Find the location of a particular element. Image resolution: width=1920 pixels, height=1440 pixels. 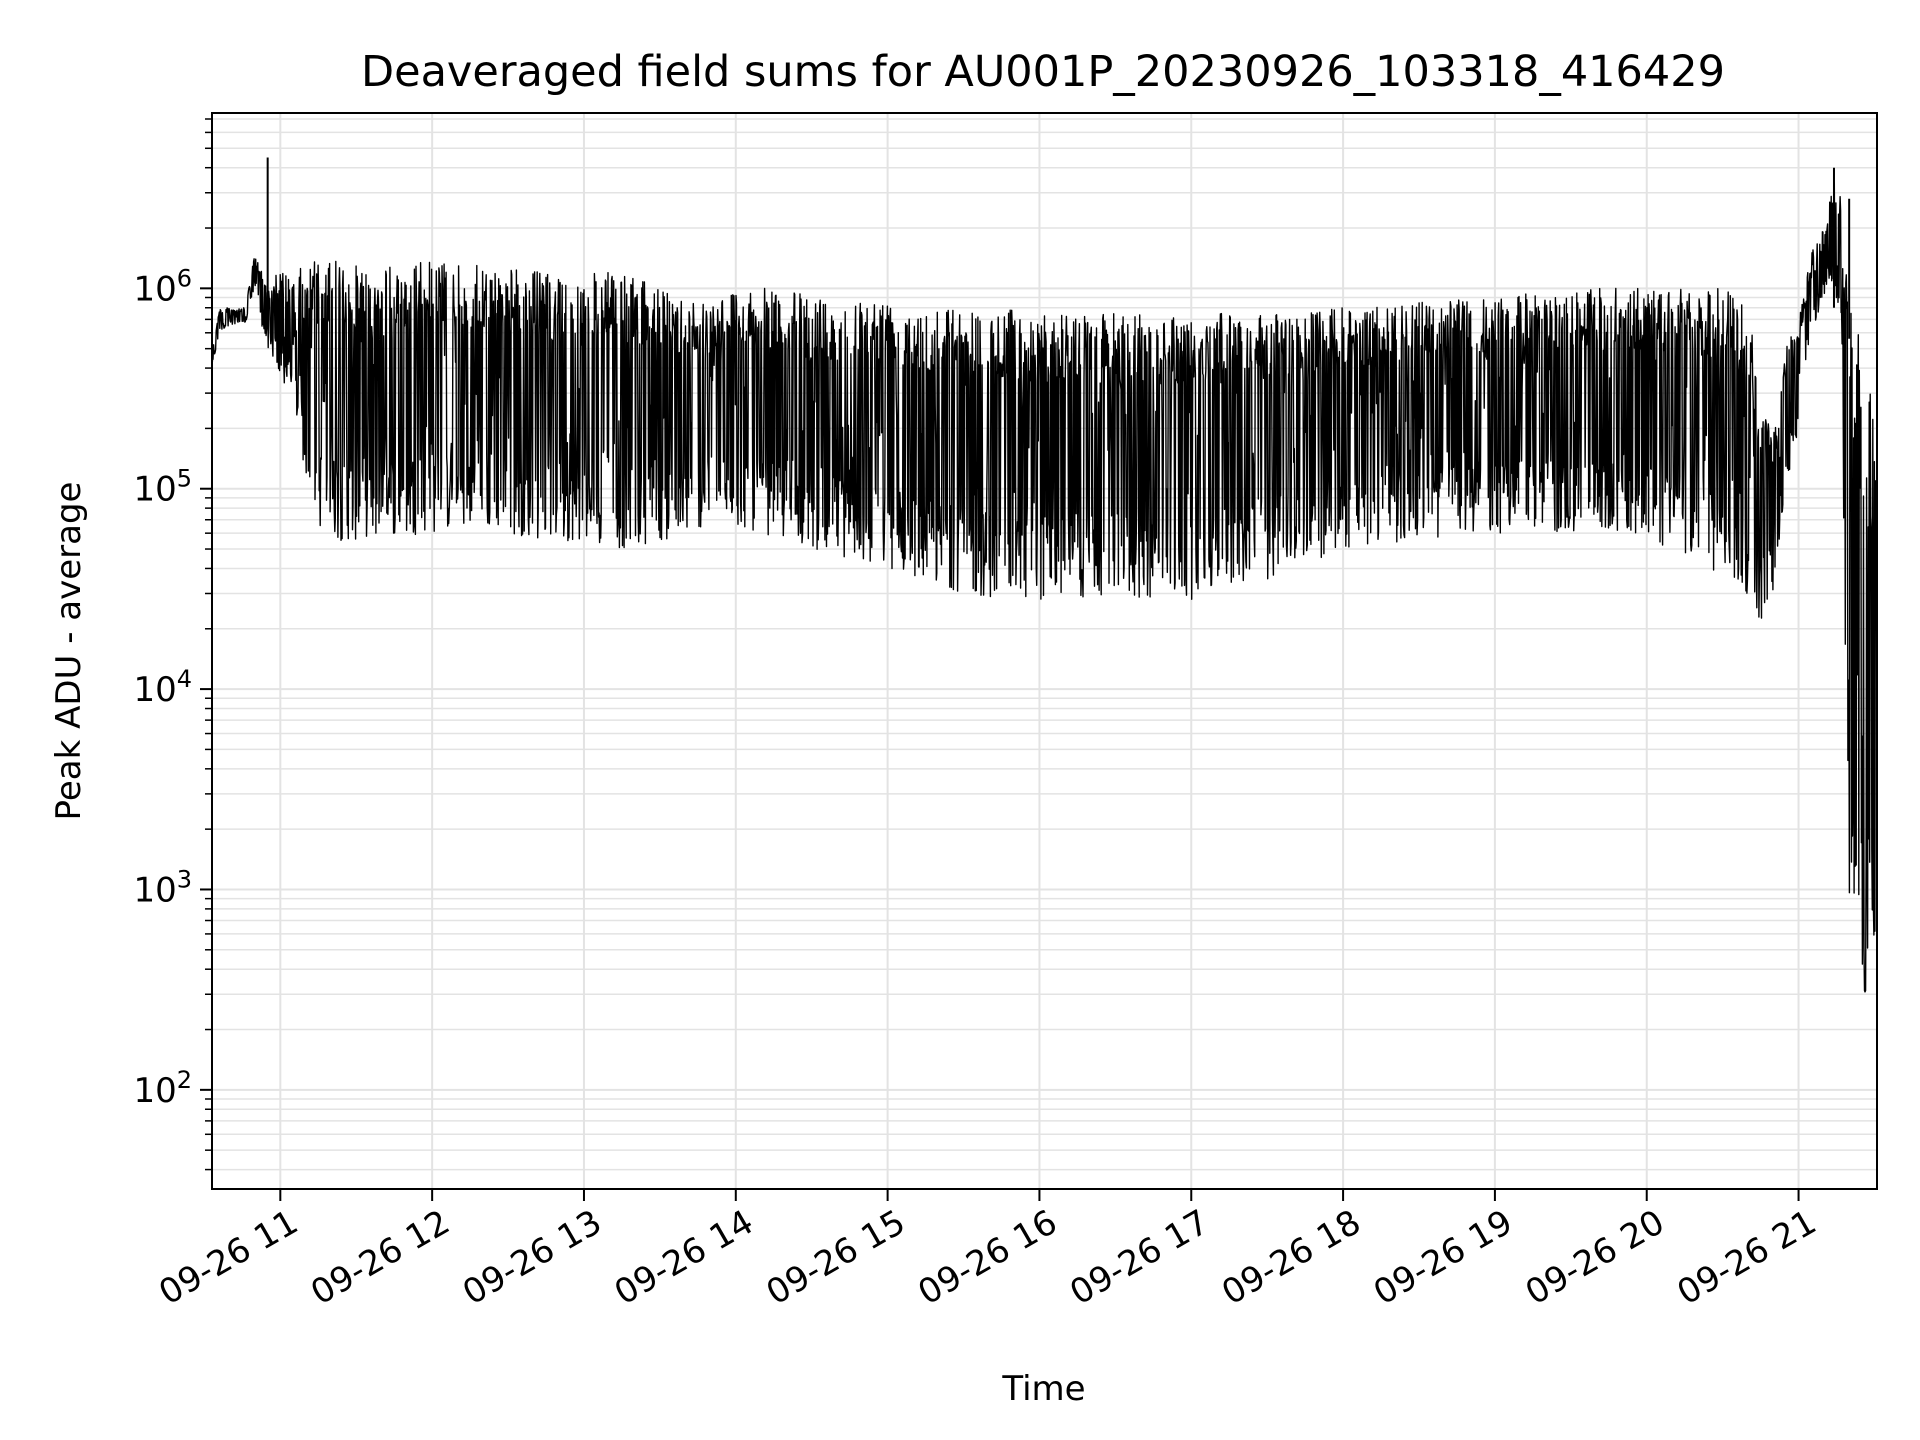

y-tick-label: 10⁴ is located at coordinates (162, 687).